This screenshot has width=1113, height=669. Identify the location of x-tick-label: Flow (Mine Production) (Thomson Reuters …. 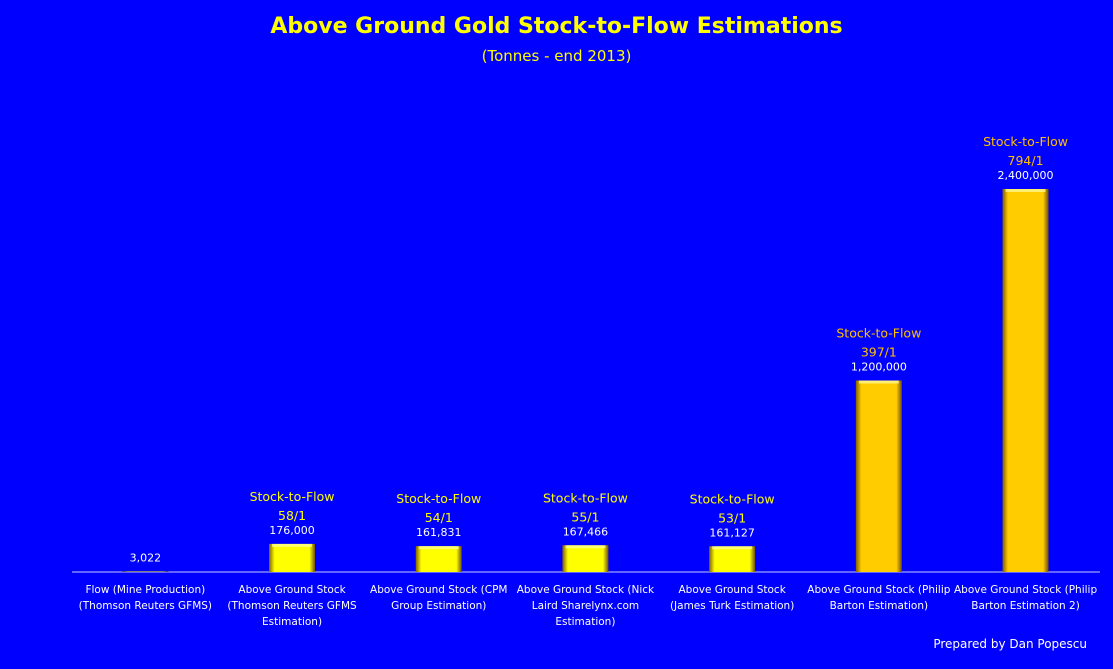
(145, 598).